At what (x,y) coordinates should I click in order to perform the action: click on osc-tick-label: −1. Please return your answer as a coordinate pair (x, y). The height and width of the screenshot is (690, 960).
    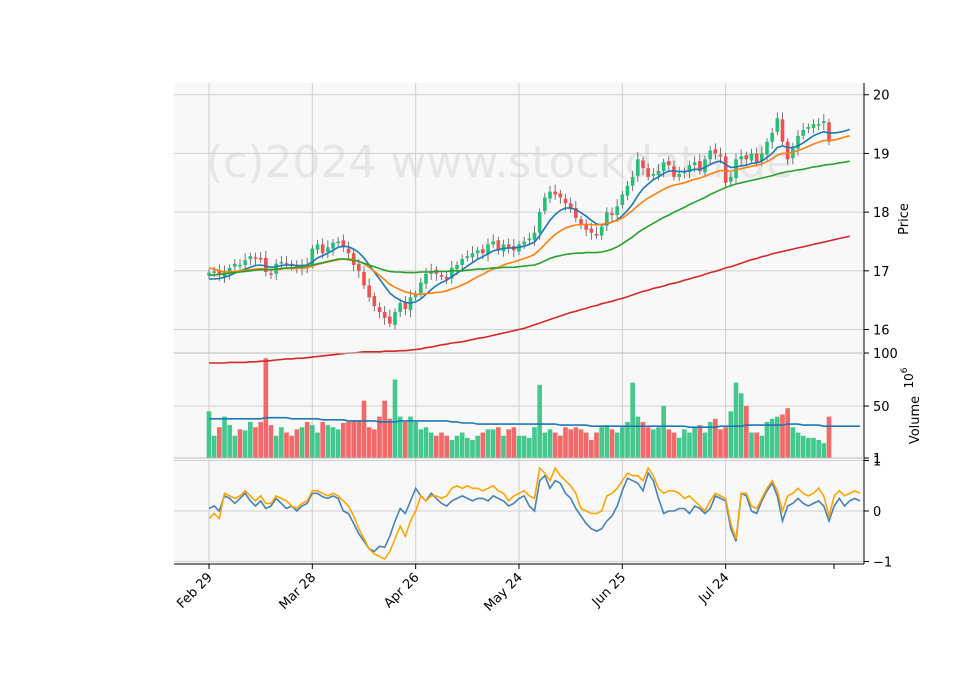
    Looking at the image, I should click on (882, 562).